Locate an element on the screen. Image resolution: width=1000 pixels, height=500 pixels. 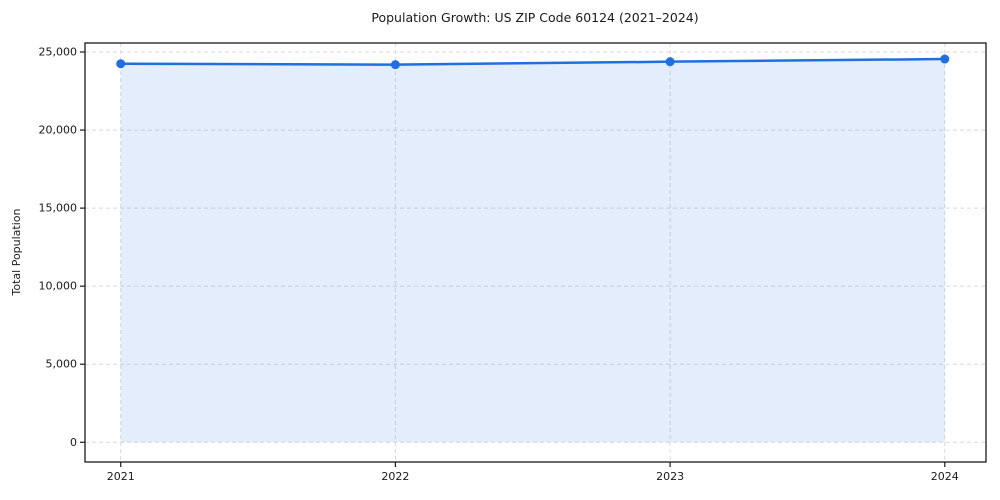
y-tick-label: 0 is located at coordinates (73, 442).